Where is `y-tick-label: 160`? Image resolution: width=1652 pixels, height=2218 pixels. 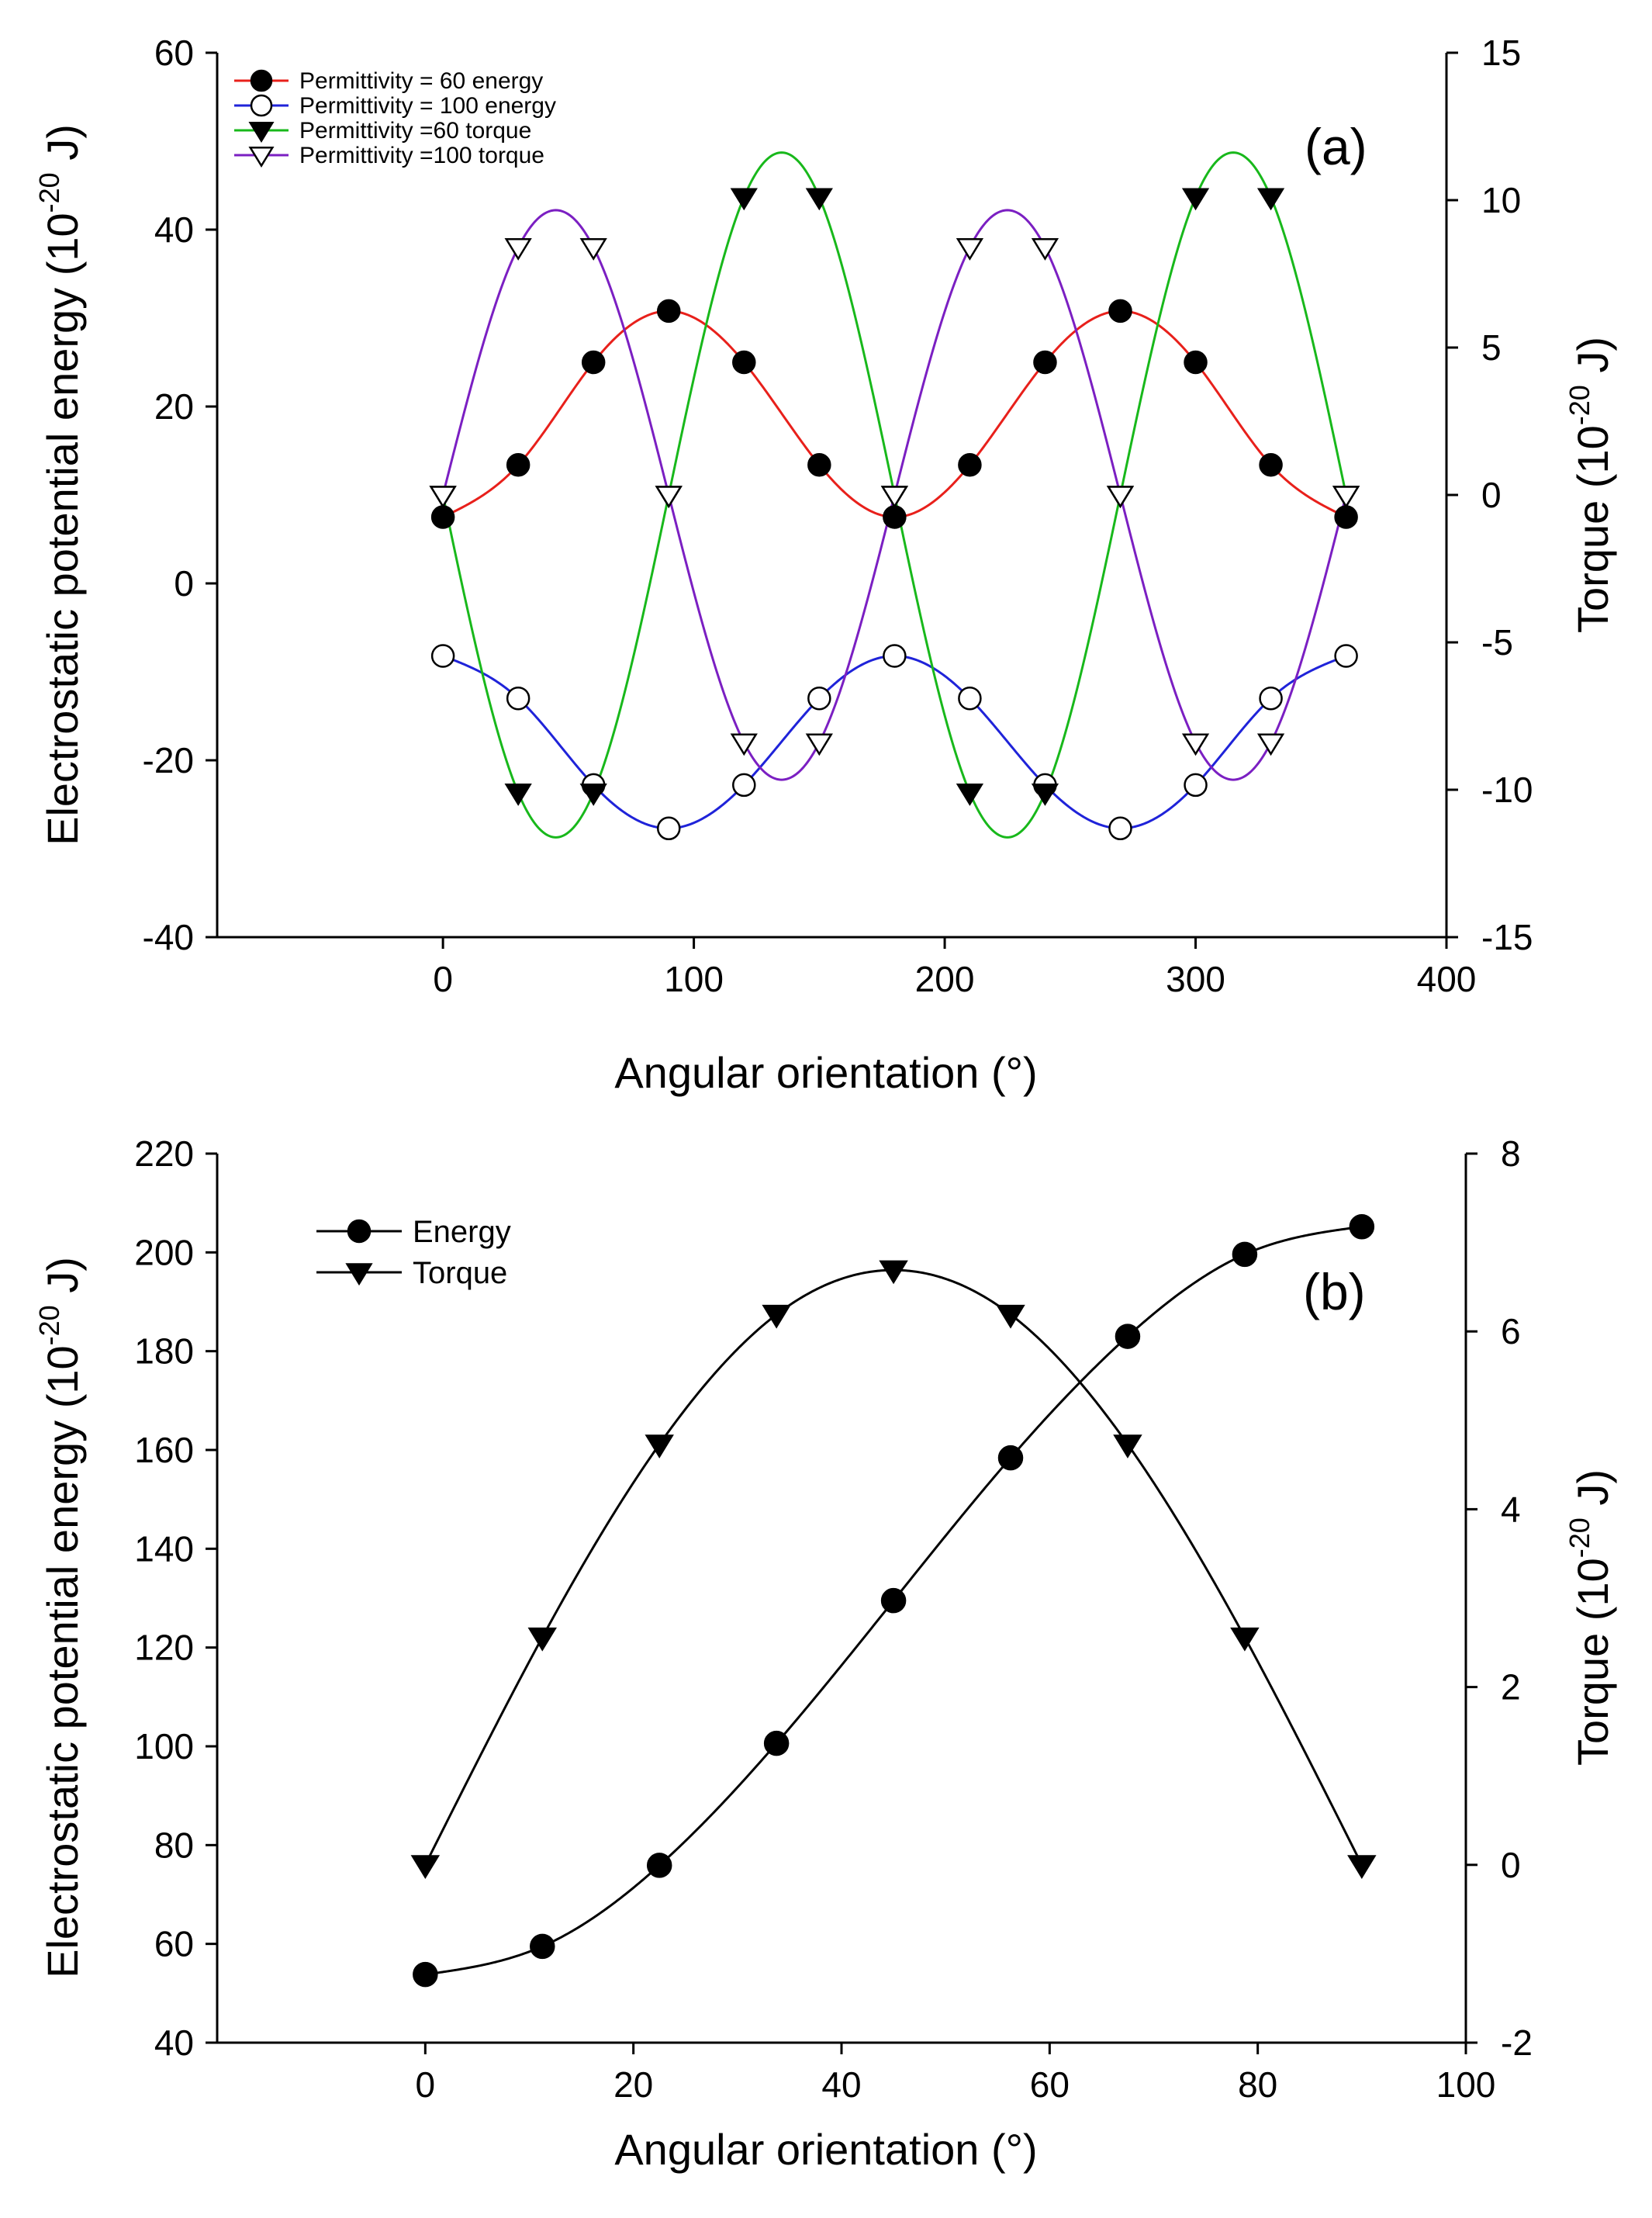
y-tick-label: 160 is located at coordinates (164, 1450).